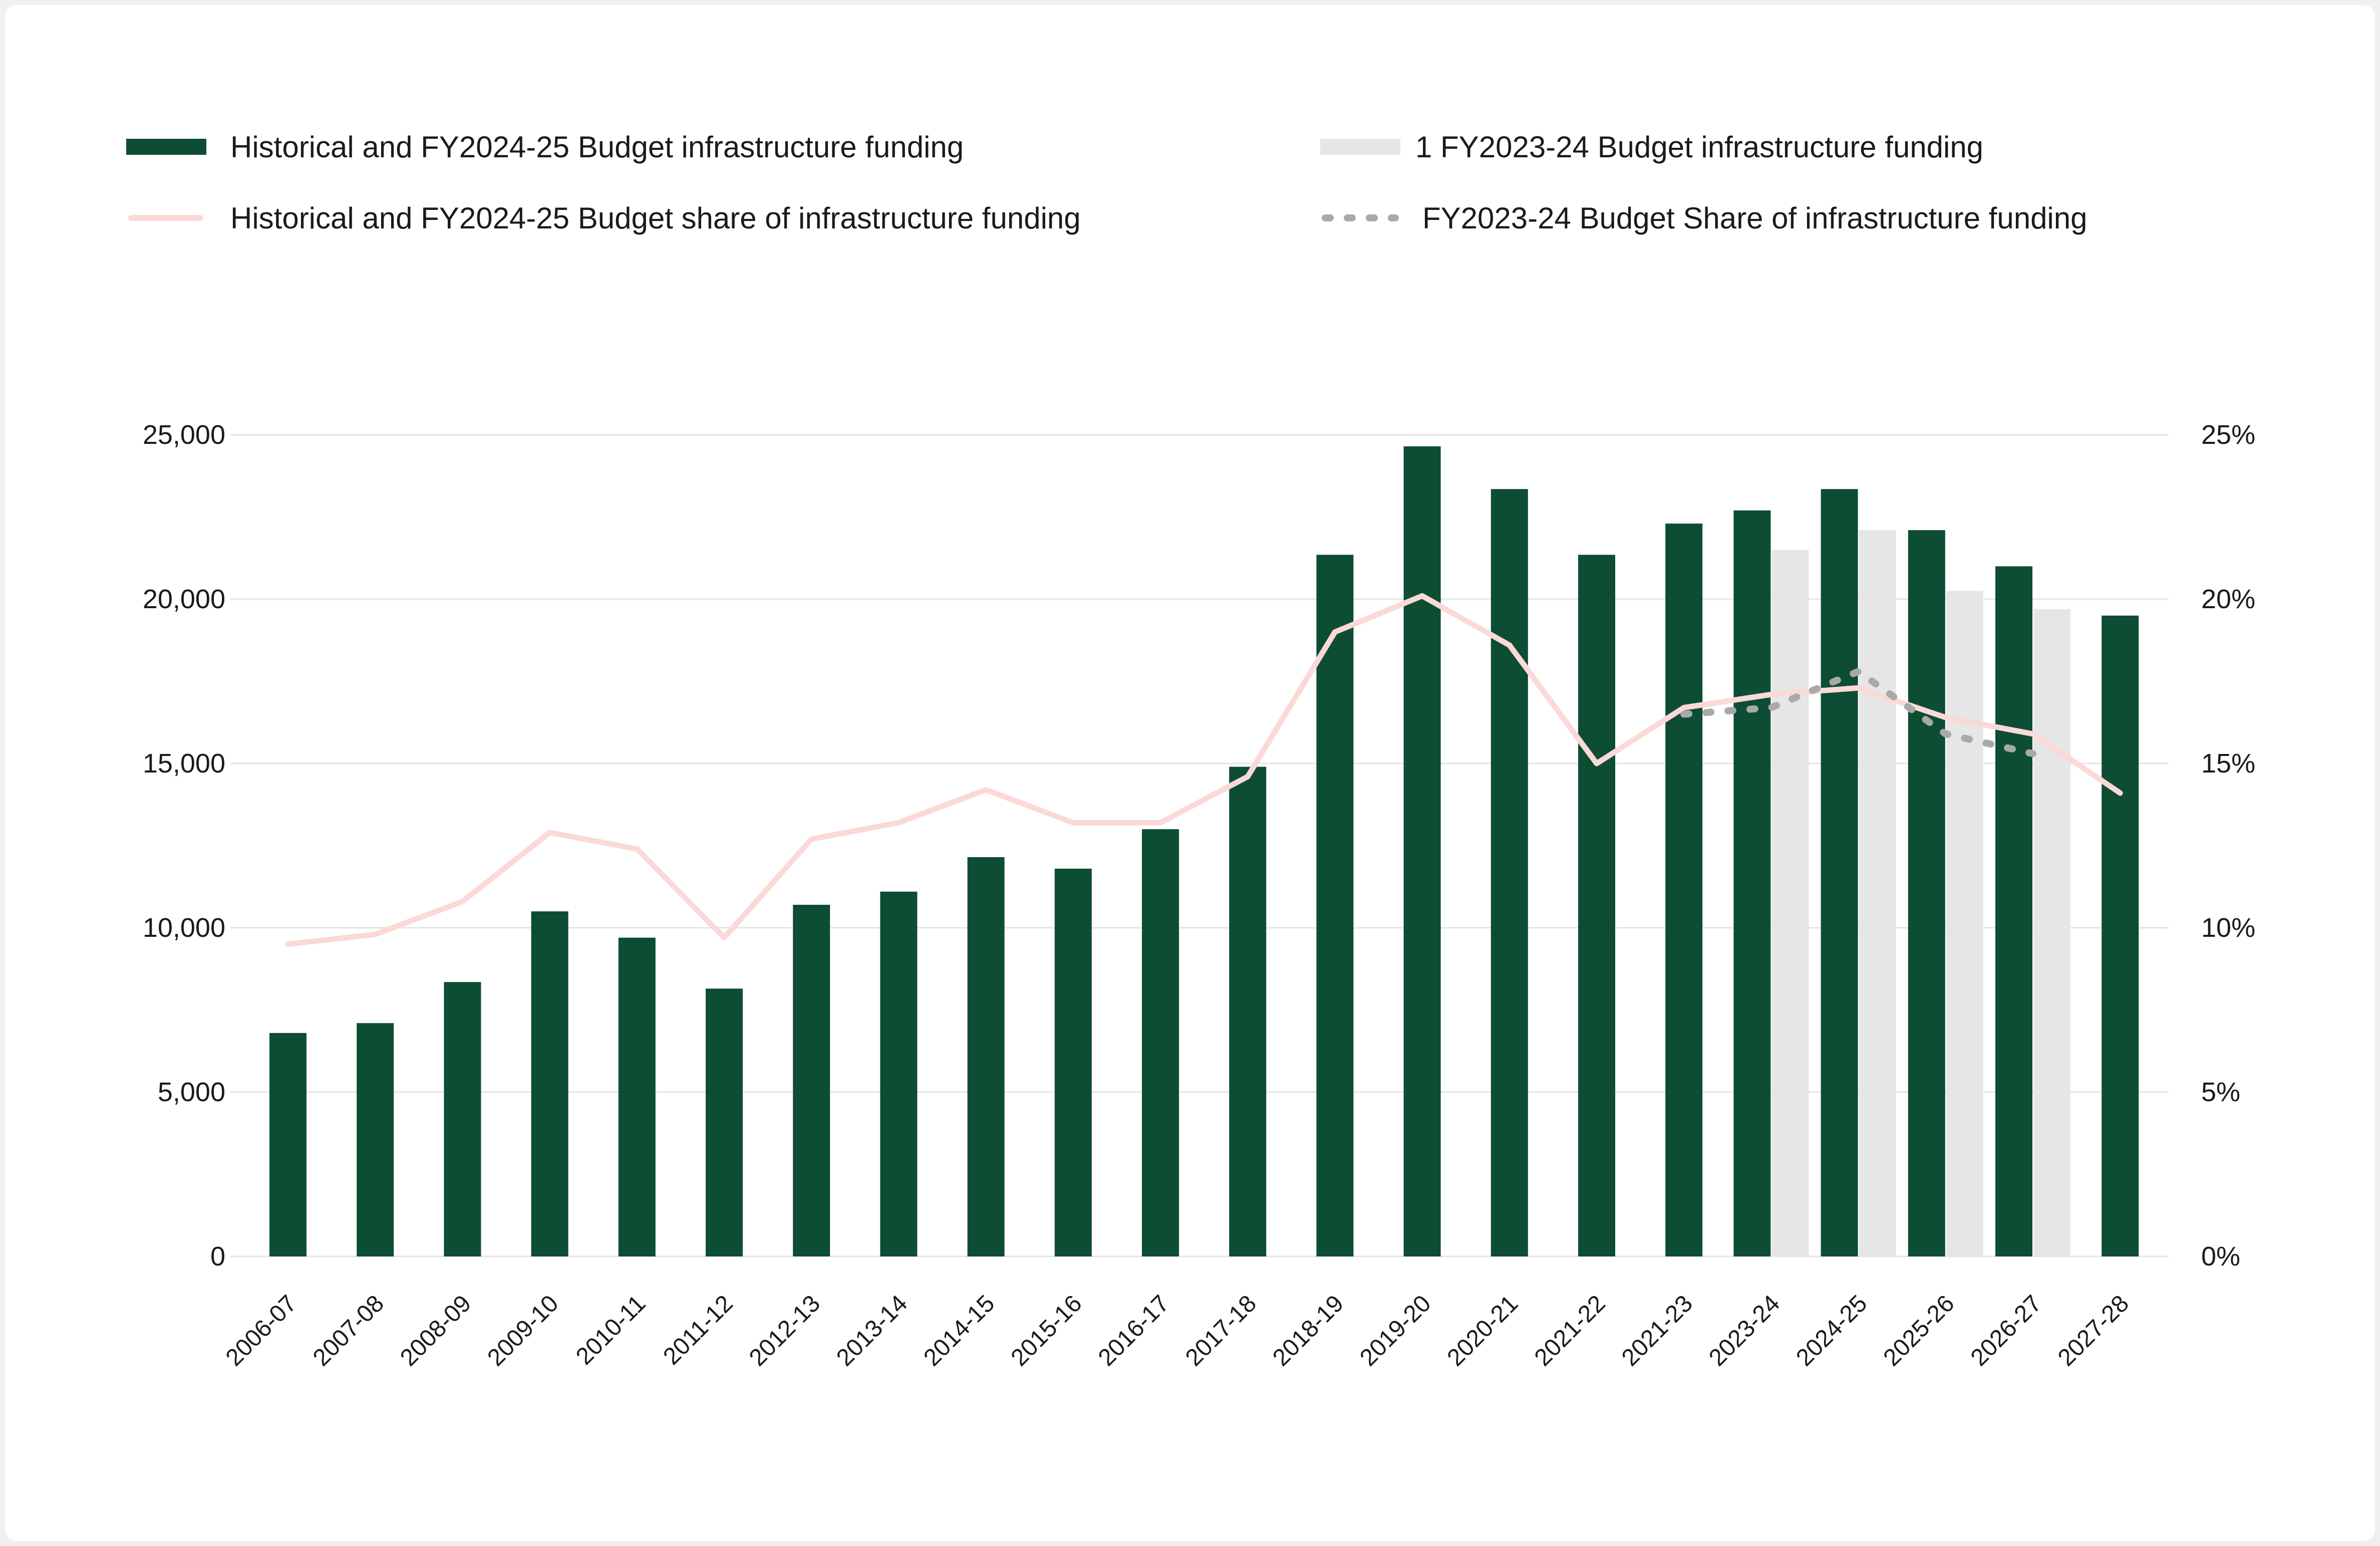 The width and height of the screenshot is (2380, 1546). What do you see at coordinates (1831, 1330) in the screenshot?
I see `x-axis-tick-label: 2024-25` at bounding box center [1831, 1330].